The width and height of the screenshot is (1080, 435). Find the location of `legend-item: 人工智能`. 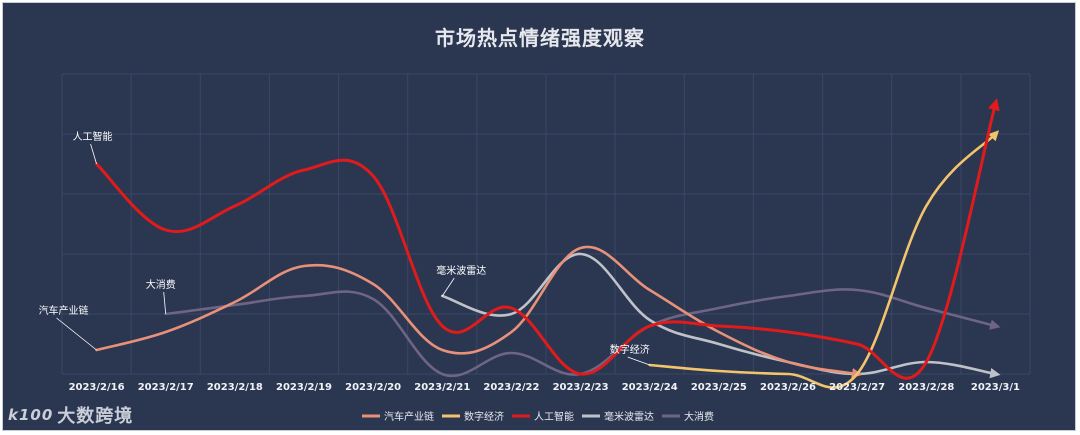

legend-item: 人工智能 is located at coordinates (543, 416).